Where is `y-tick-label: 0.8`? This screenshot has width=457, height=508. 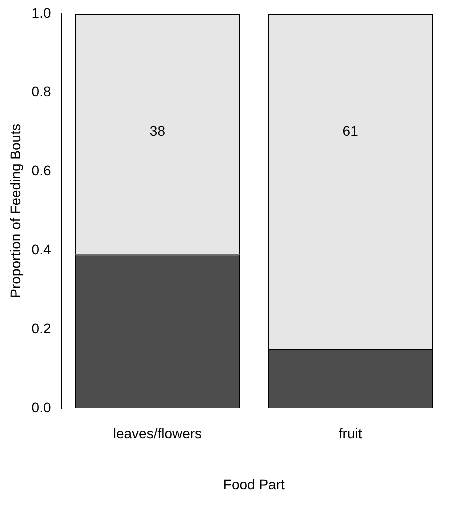 y-tick-label: 0.8 is located at coordinates (42, 92).